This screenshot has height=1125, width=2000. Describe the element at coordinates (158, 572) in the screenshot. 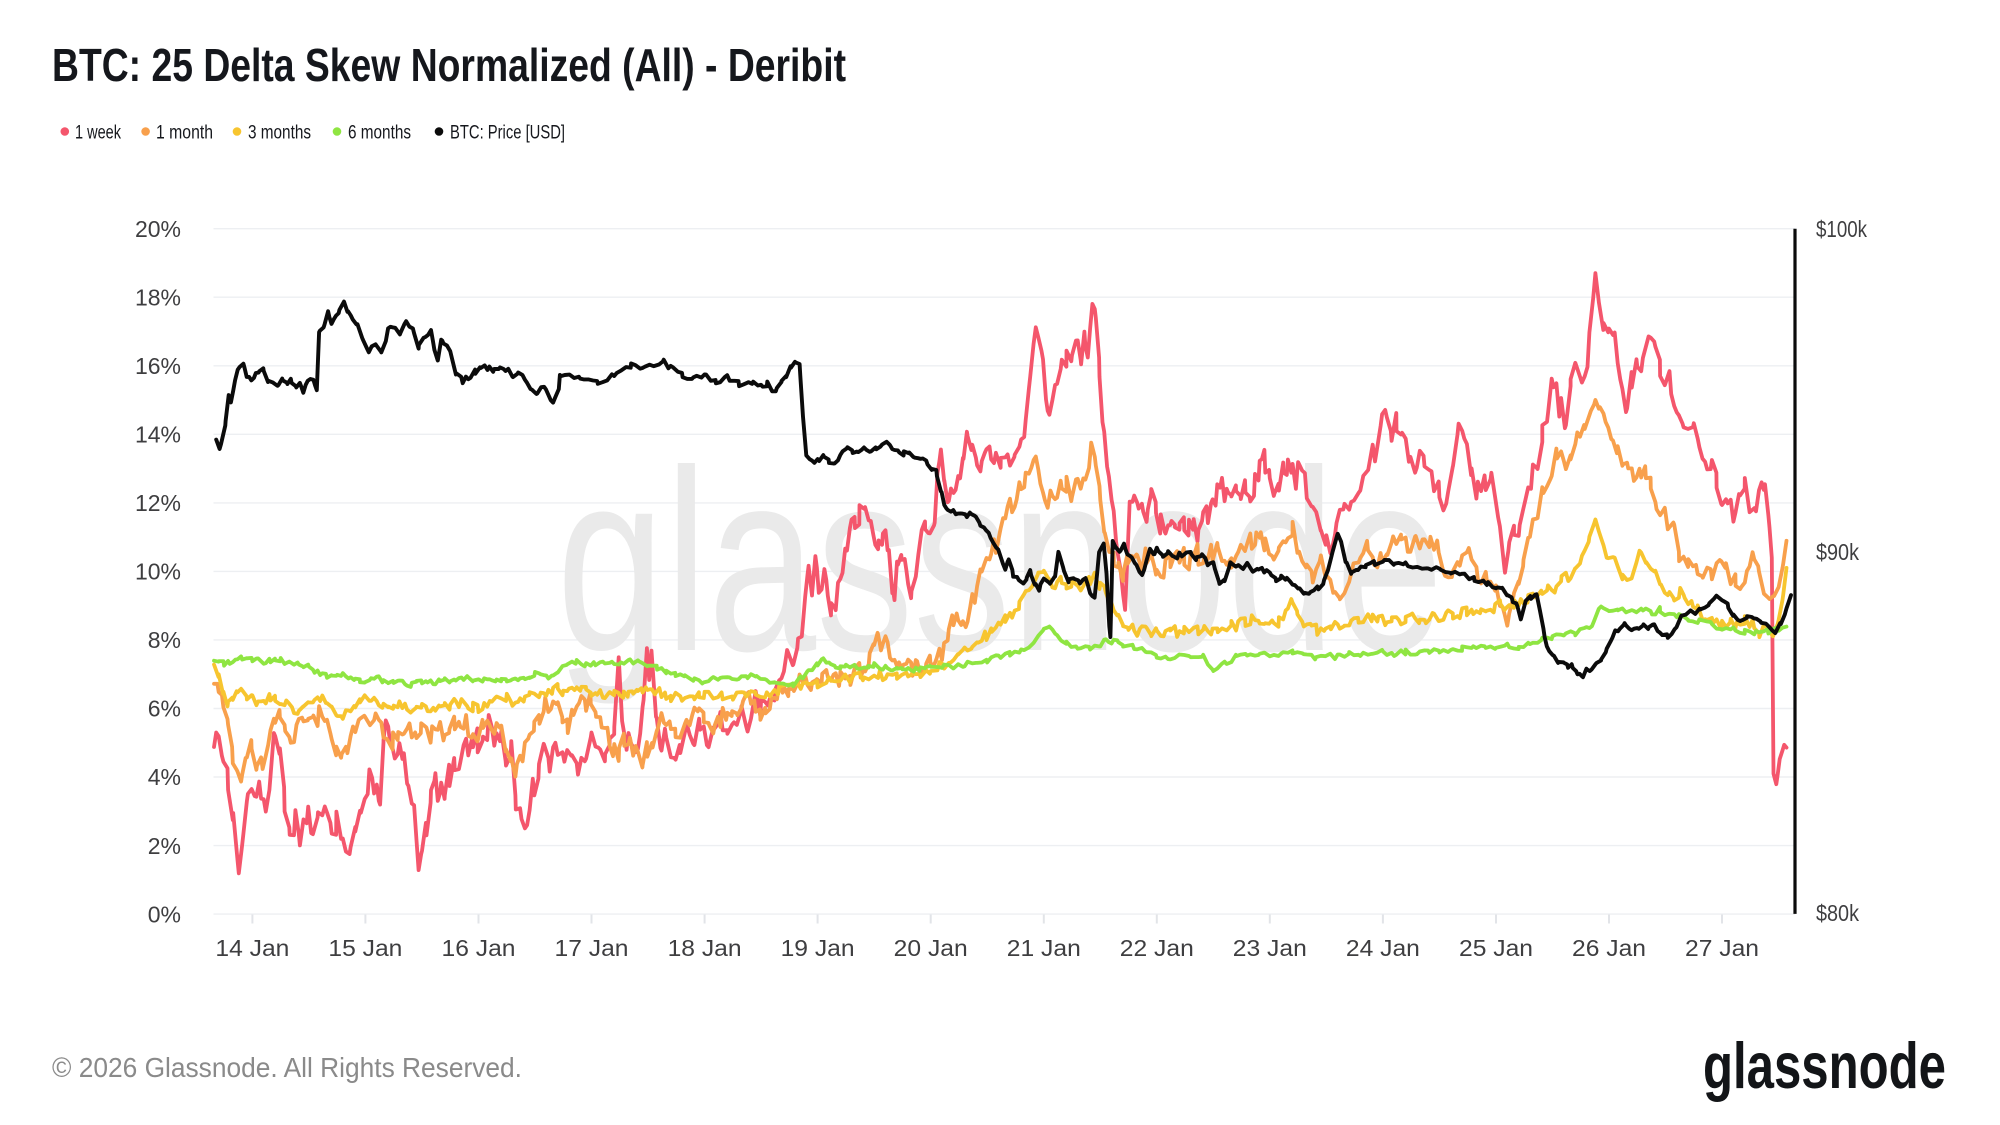

I see `svg-text: 10%` at that location.